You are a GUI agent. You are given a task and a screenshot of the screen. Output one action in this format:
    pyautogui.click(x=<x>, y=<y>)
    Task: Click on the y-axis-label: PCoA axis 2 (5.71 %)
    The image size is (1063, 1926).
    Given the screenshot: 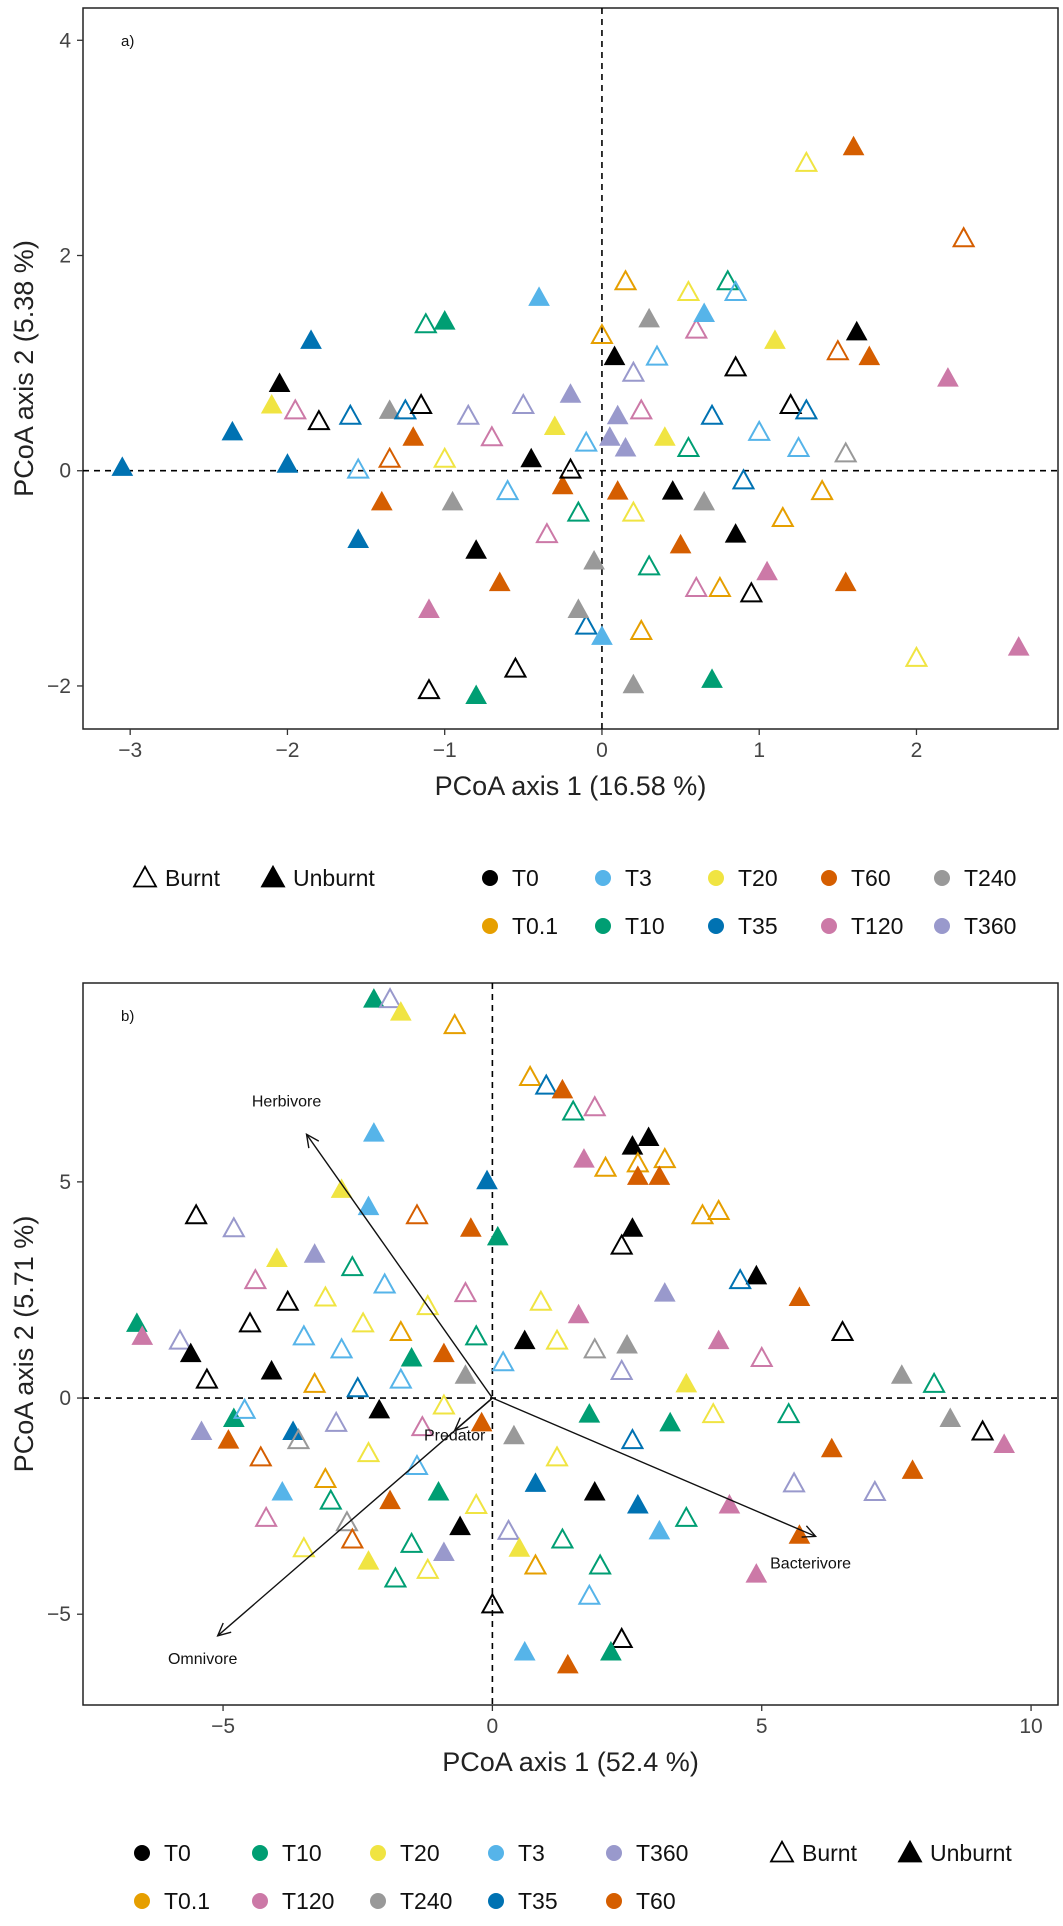 What is the action you would take?
    pyautogui.click(x=24, y=1344)
    